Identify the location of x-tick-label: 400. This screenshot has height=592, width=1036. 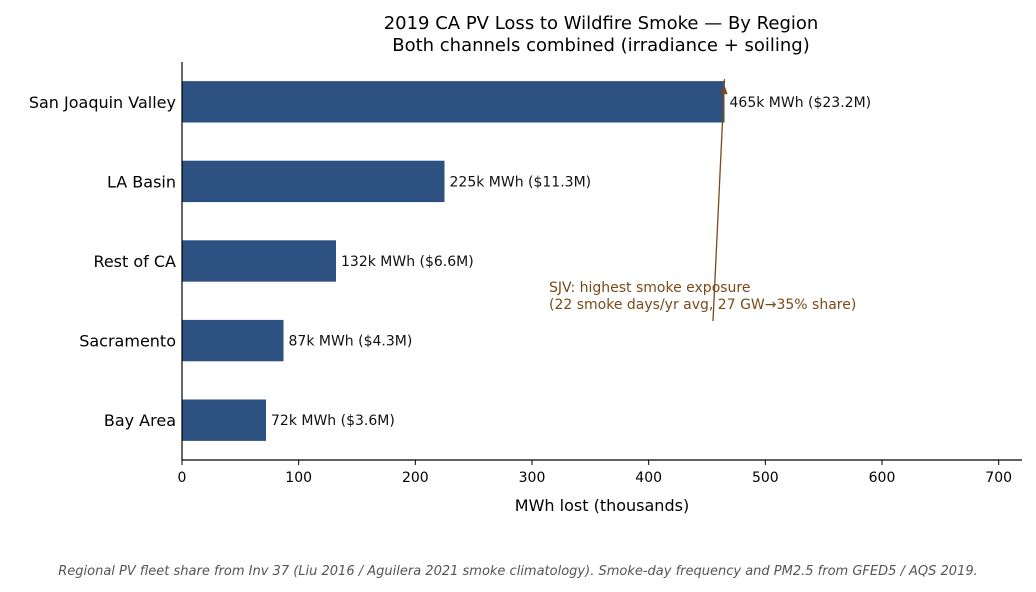
(648, 478).